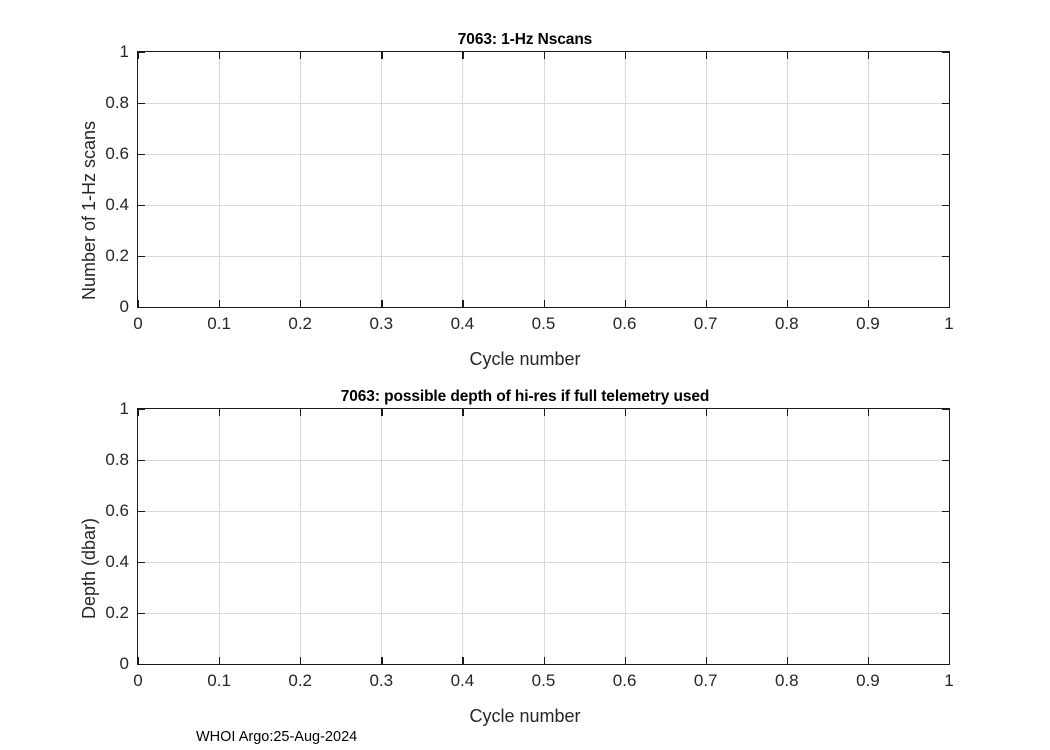  I want to click on y-tick-label: 1, so click(124, 408).